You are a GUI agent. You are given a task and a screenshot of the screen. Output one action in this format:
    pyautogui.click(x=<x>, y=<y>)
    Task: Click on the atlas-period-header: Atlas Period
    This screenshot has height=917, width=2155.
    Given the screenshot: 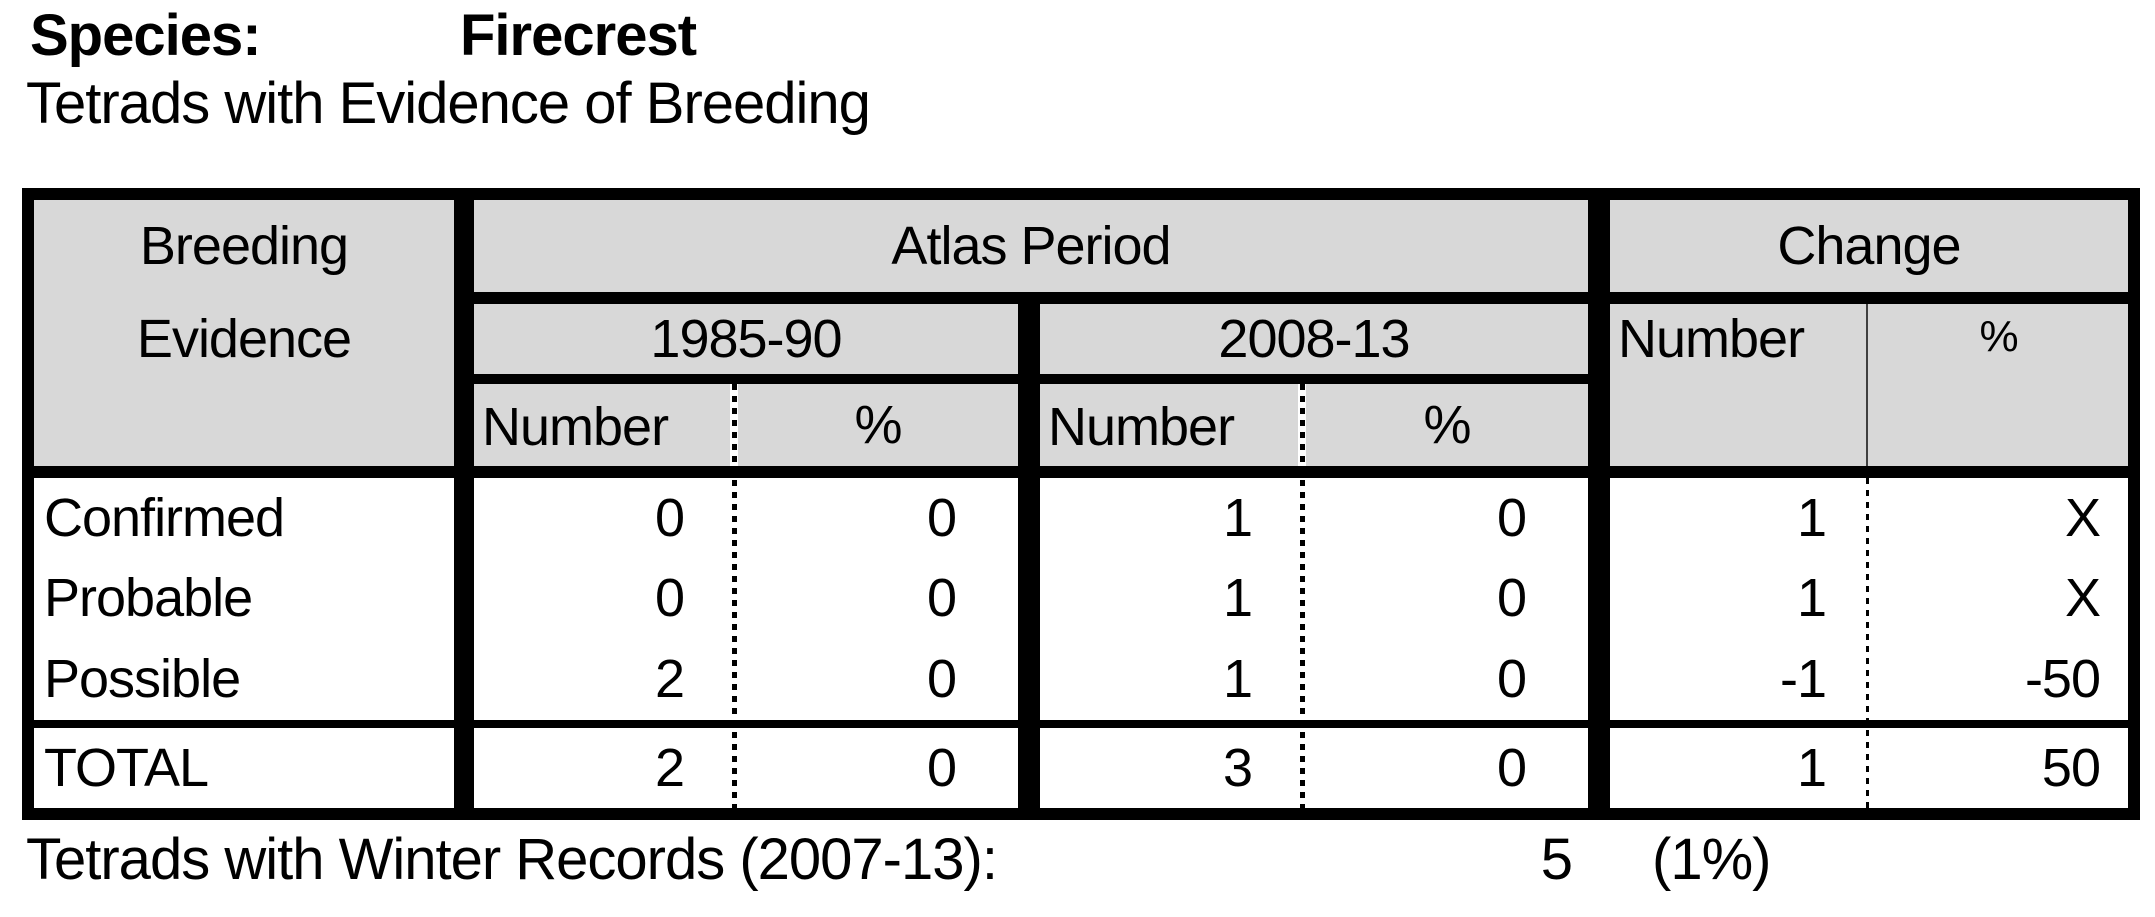 What is the action you would take?
    pyautogui.click(x=1031, y=246)
    